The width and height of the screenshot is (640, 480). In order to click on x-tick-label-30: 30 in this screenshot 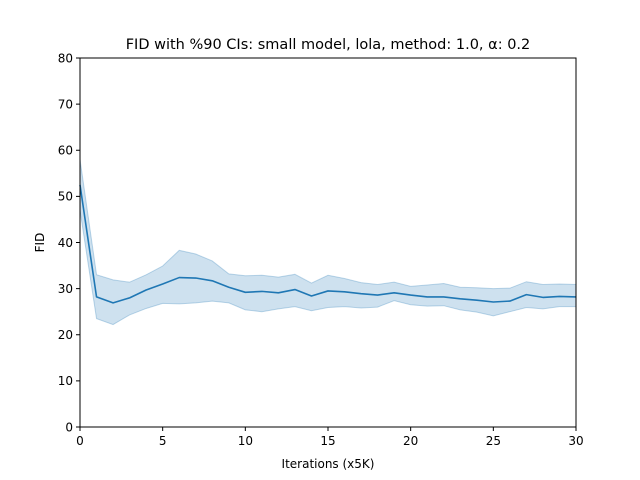, I will do `click(575, 441)`.